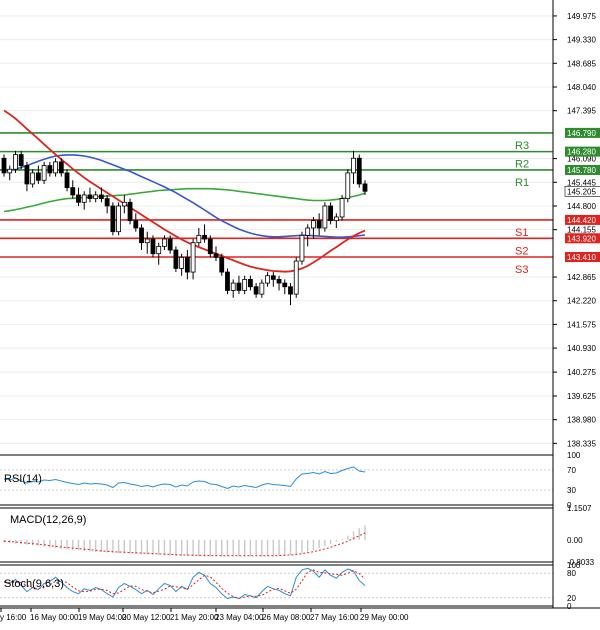  I want to click on level-price-tag-r2, so click(582, 151).